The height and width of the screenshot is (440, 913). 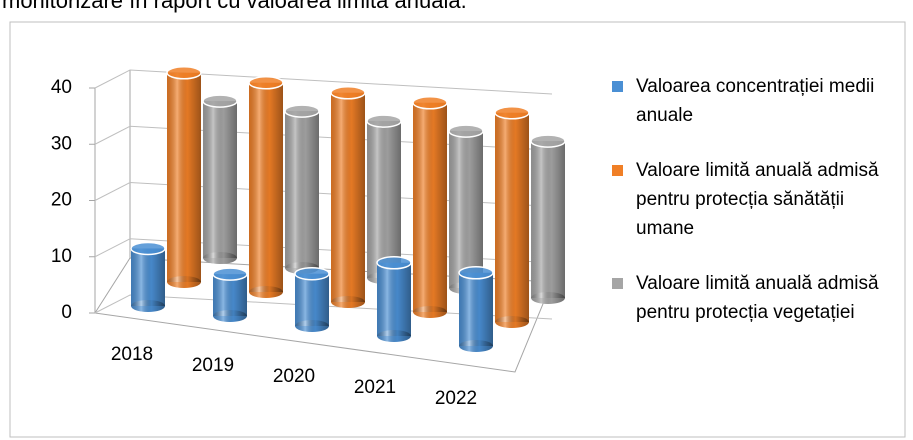 What do you see at coordinates (61, 200) in the screenshot?
I see `y-tick-label: 20` at bounding box center [61, 200].